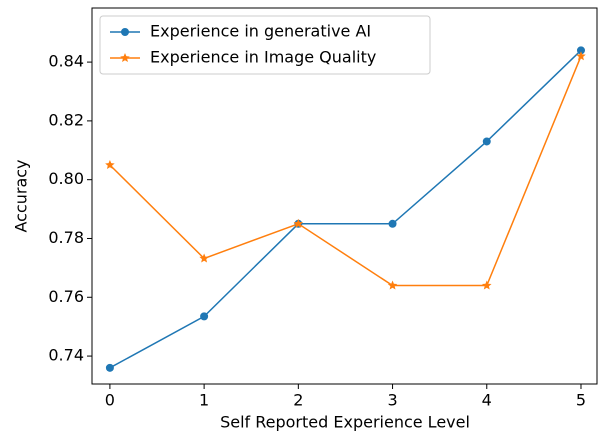  I want to click on y-tick-label: 0.74, so click(66, 355).